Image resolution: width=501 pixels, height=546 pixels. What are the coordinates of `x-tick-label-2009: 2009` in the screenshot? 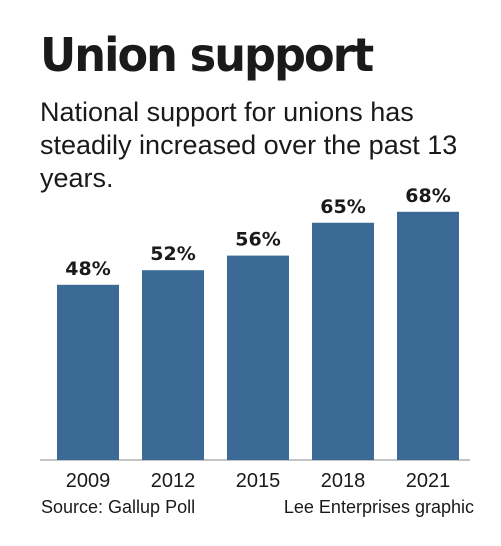 It's located at (88, 481).